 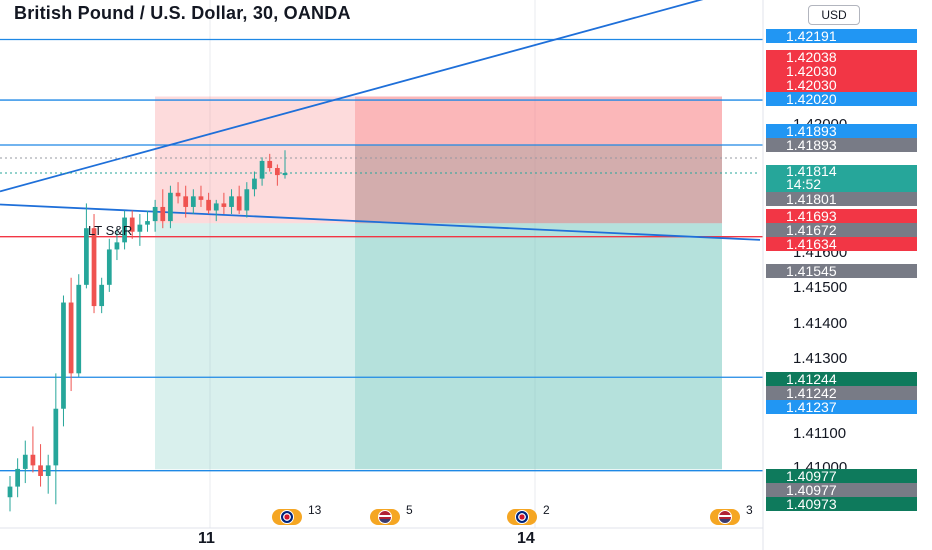 What do you see at coordinates (538, 184) in the screenshot?
I see `current-pnl-zone` at bounding box center [538, 184].